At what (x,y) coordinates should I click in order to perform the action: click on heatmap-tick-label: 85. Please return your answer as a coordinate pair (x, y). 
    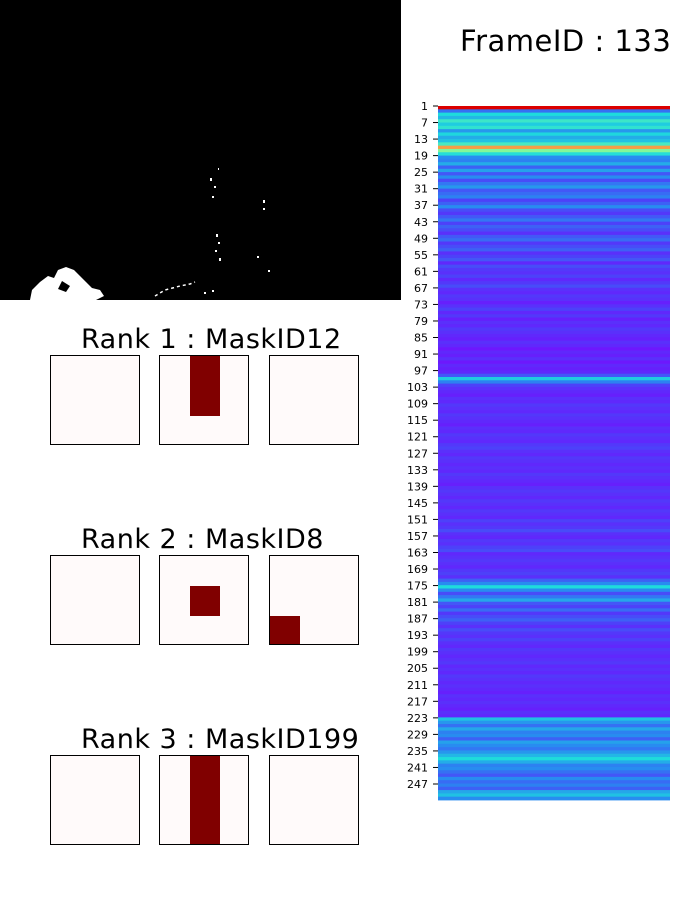
    Looking at the image, I should click on (421, 338).